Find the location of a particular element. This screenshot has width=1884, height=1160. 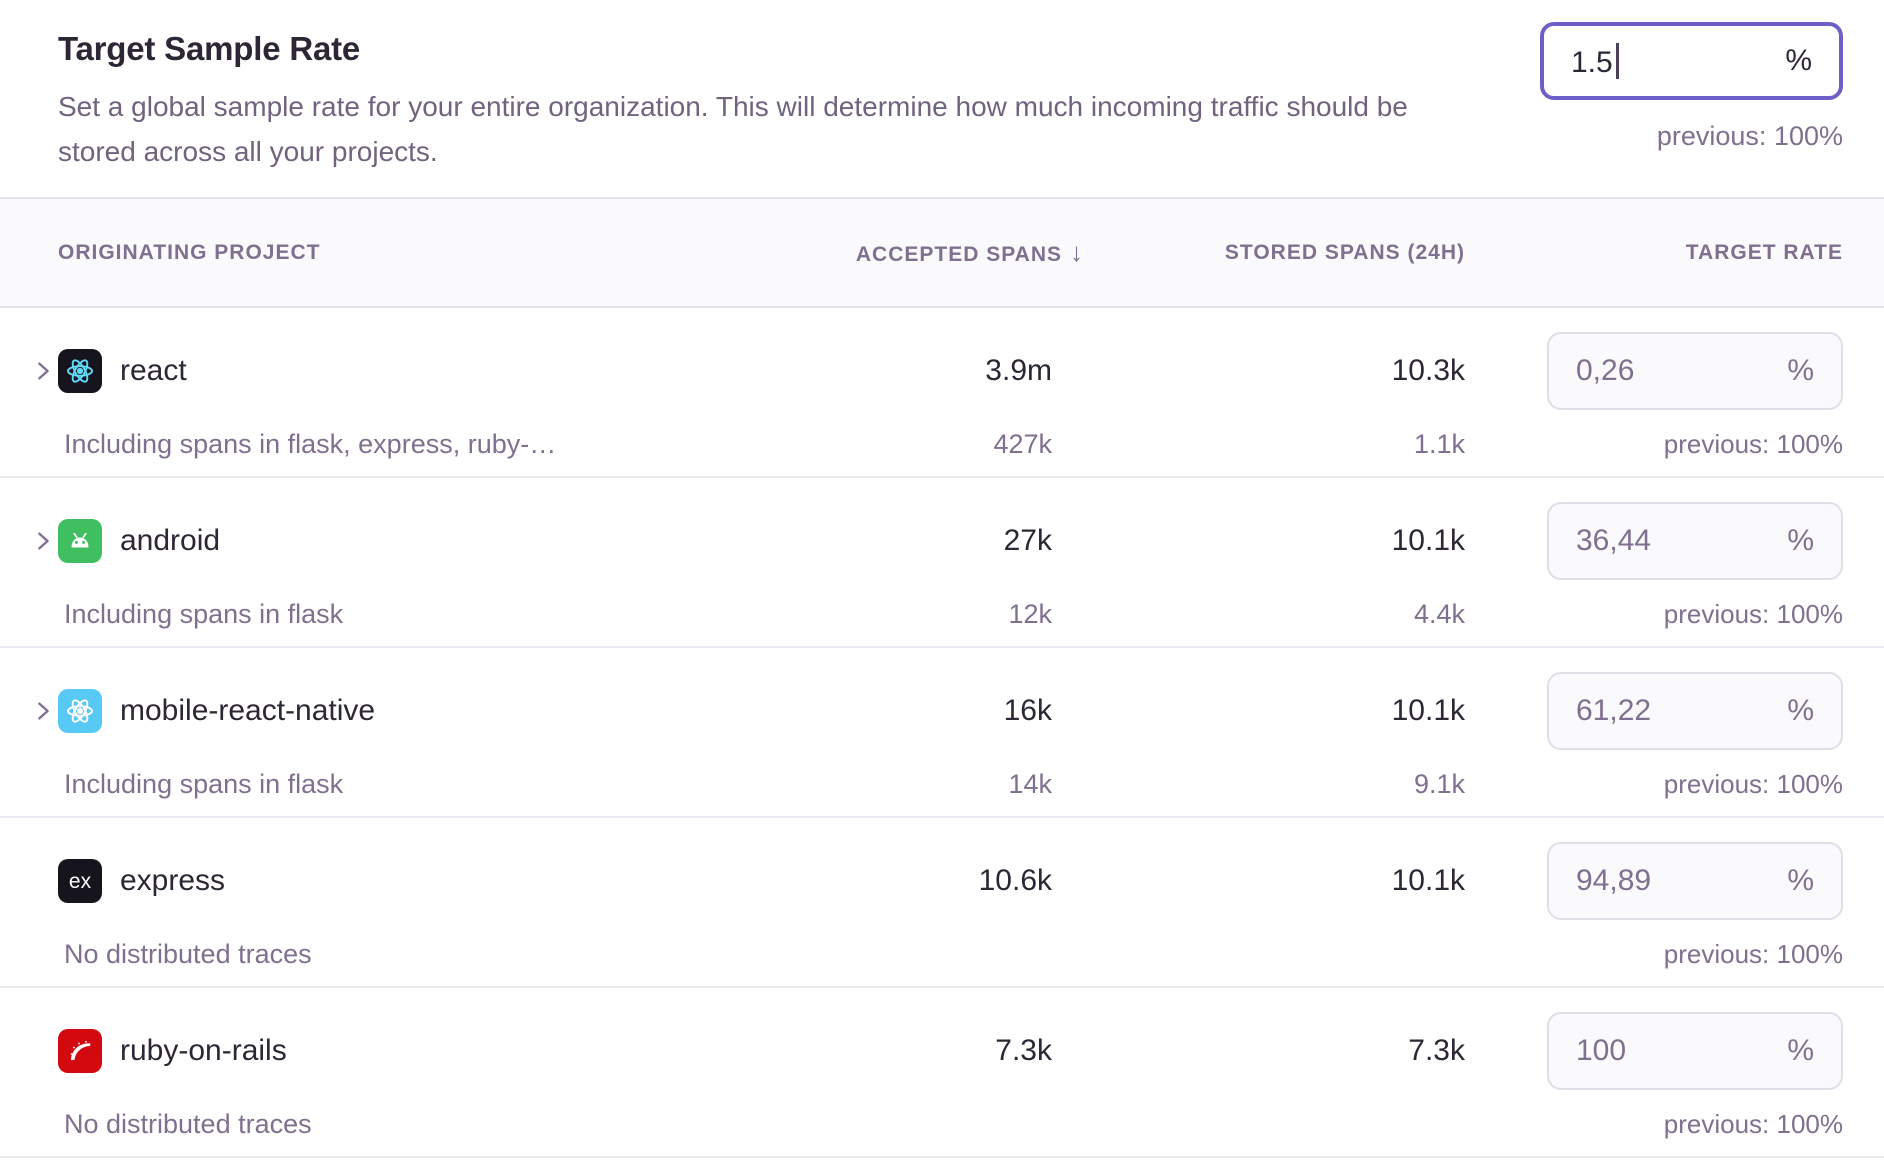

target-rate-value: 36,44 is located at coordinates (1614, 540).